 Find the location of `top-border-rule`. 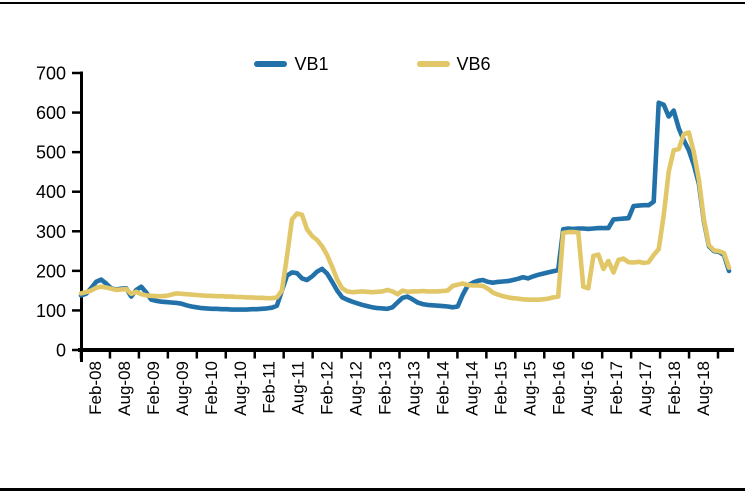

top-border-rule is located at coordinates (372, 3).